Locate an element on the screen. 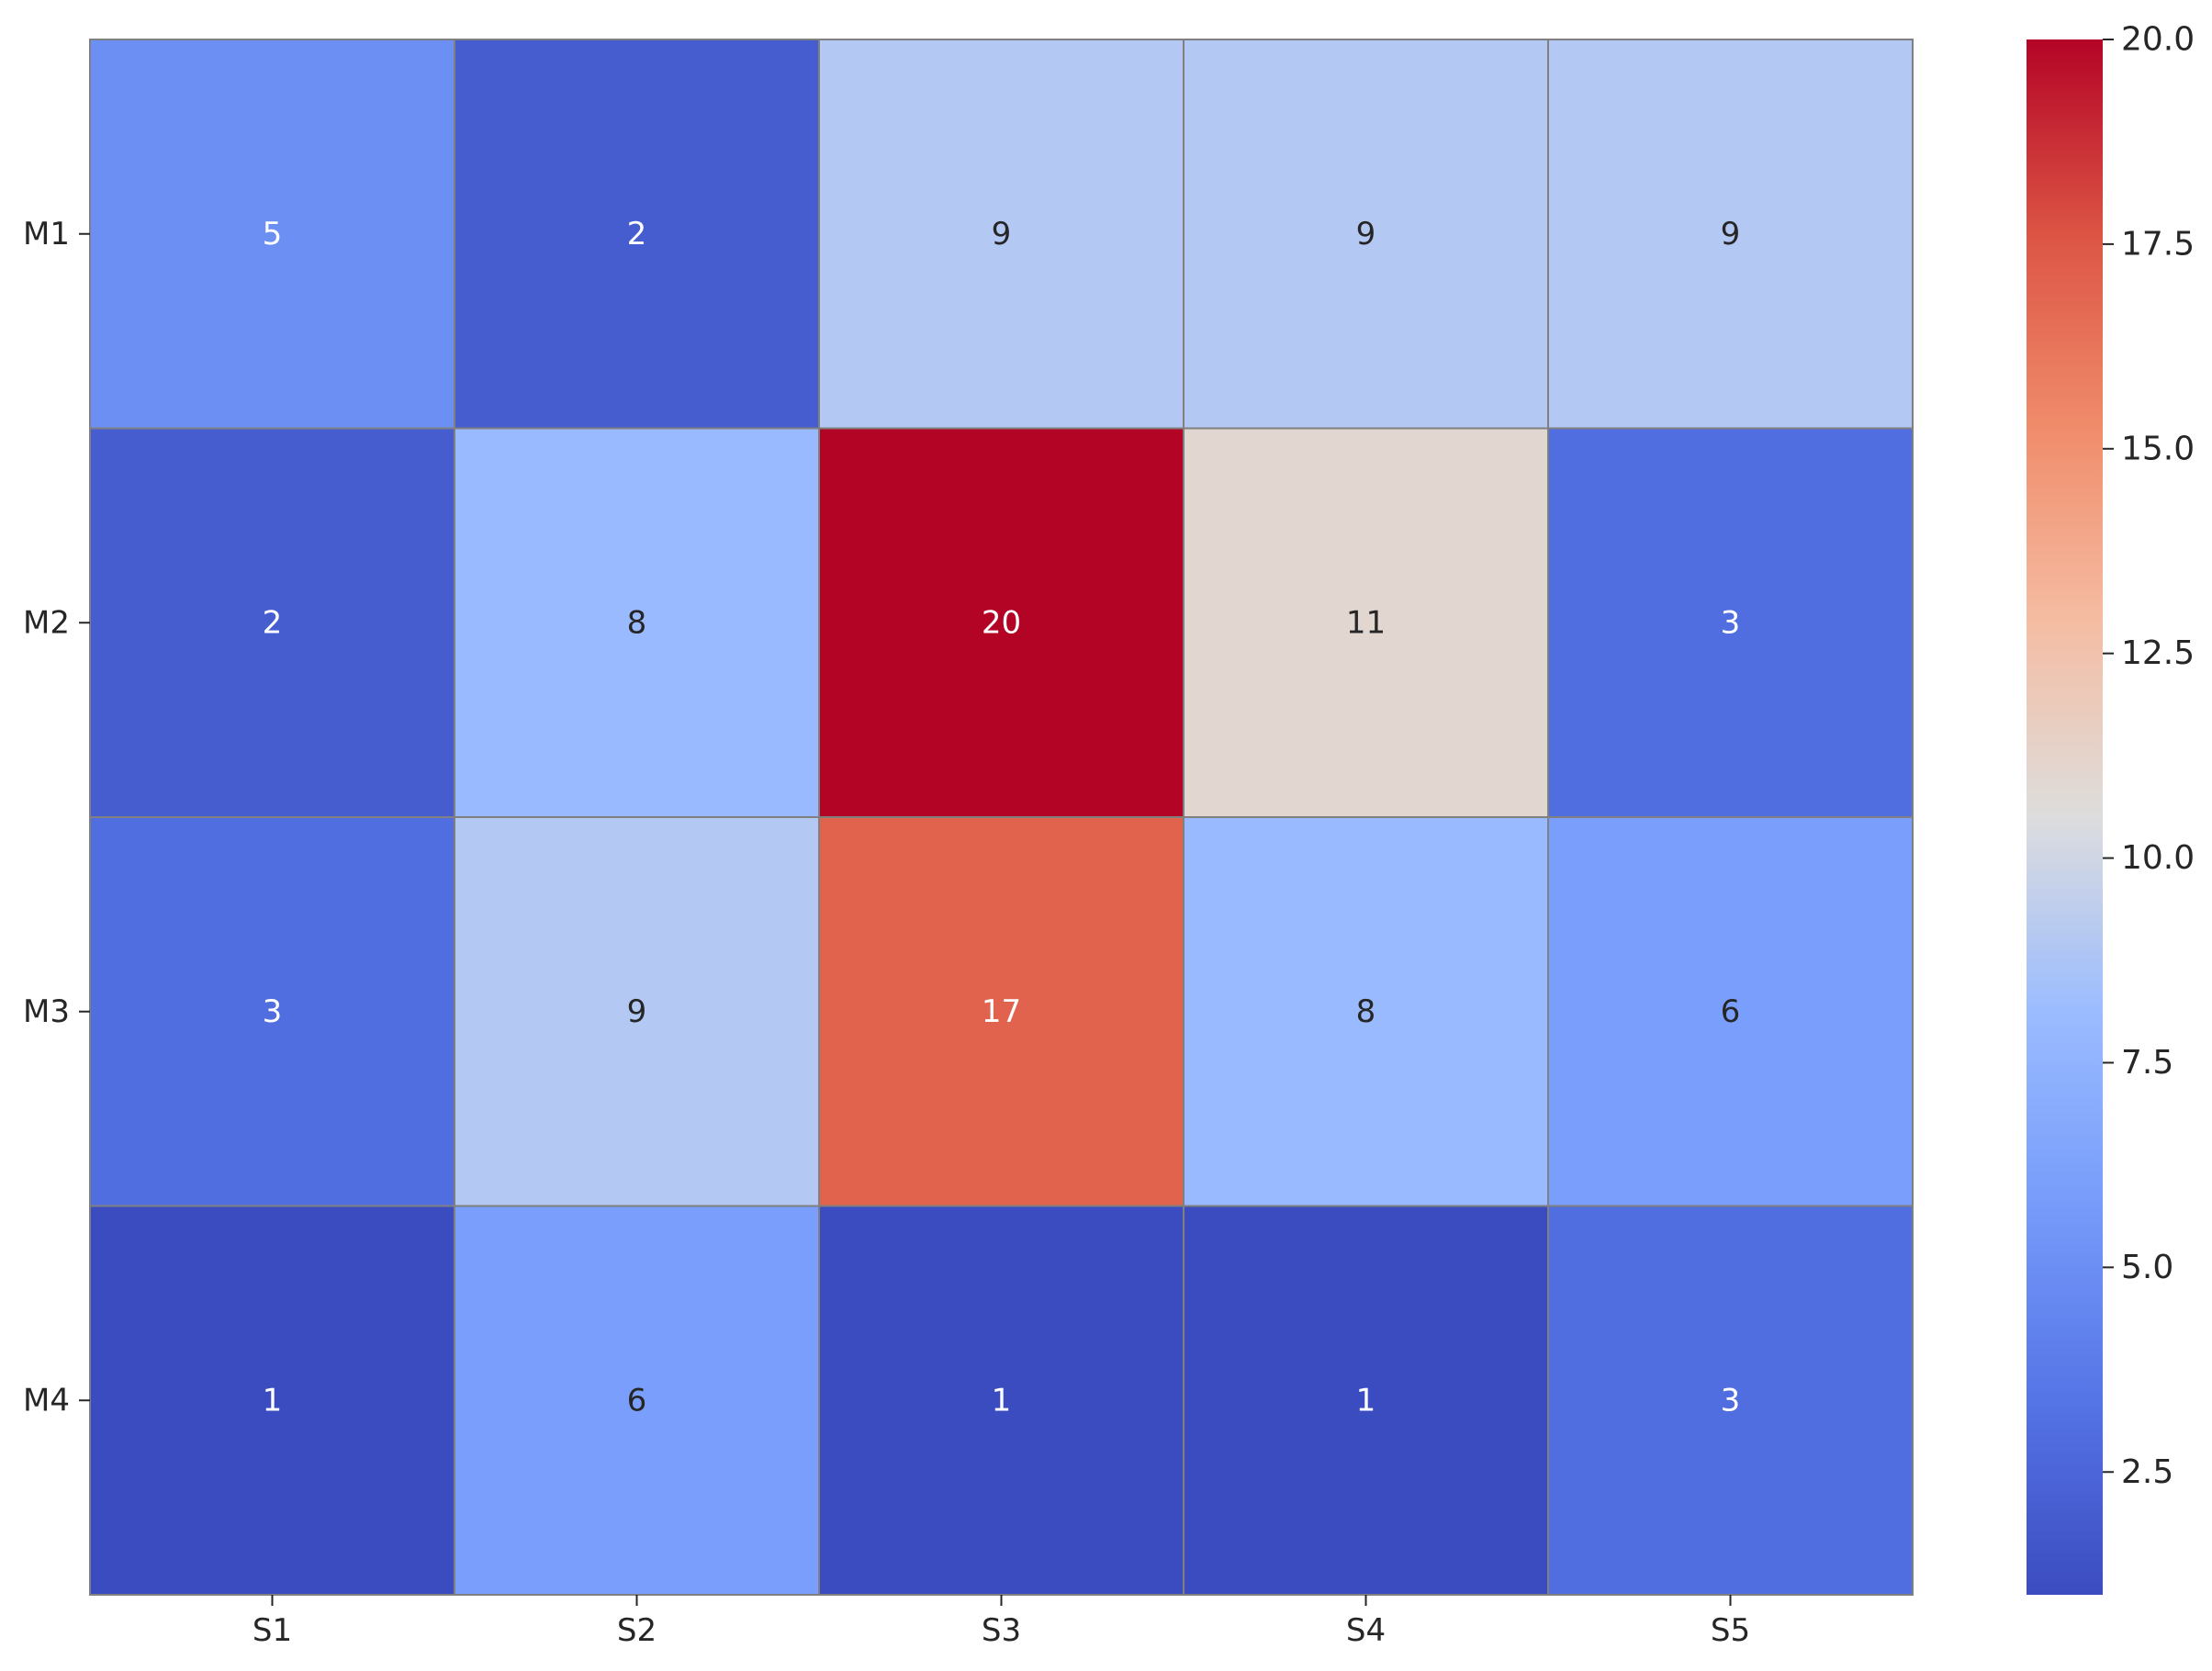 The width and height of the screenshot is (2212, 1671). x-axis: S1 S2 S3 S4 S5 is located at coordinates (1002, 1622).